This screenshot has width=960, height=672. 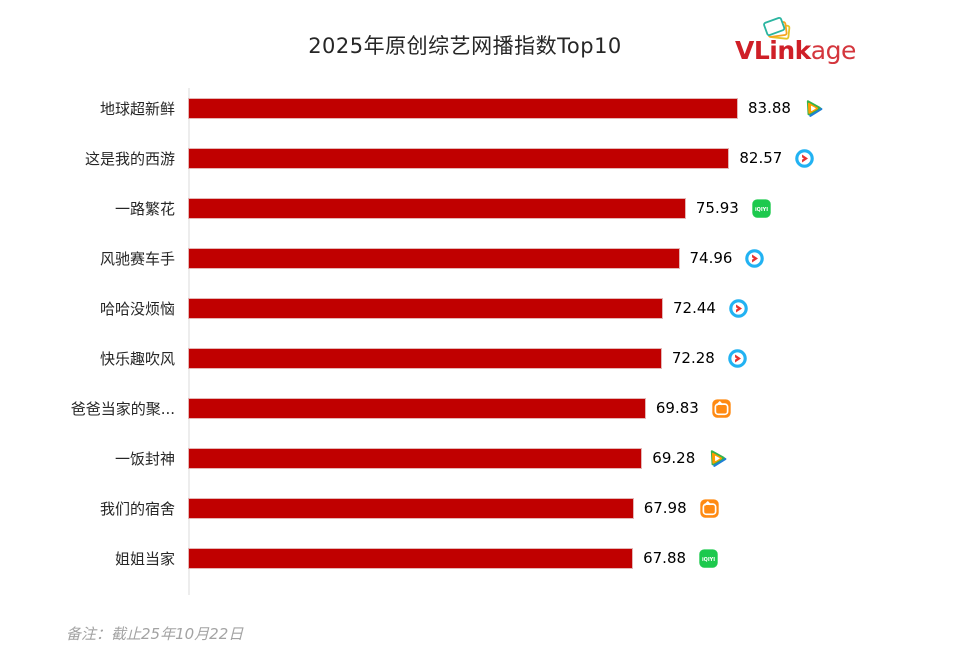 I want to click on bar-value: 67.88, so click(x=665, y=558).